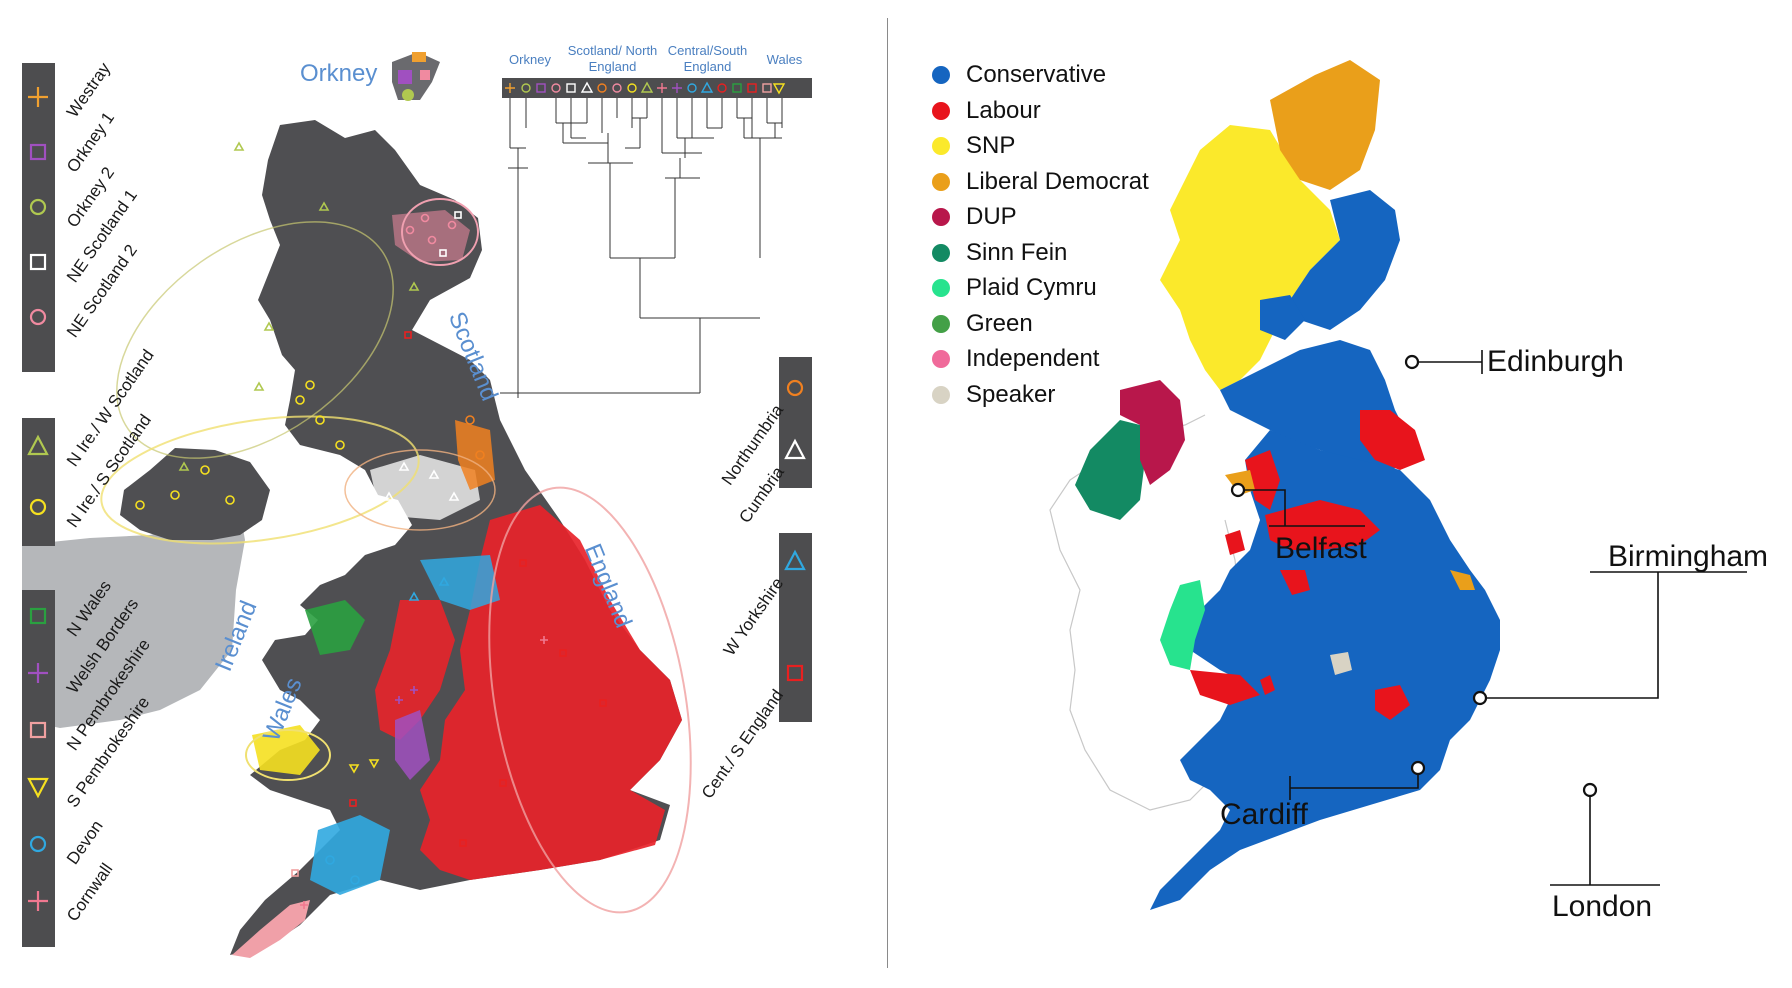 The image size is (1792, 988). I want to click on party-label: Liberal Democrat, so click(1057, 181).